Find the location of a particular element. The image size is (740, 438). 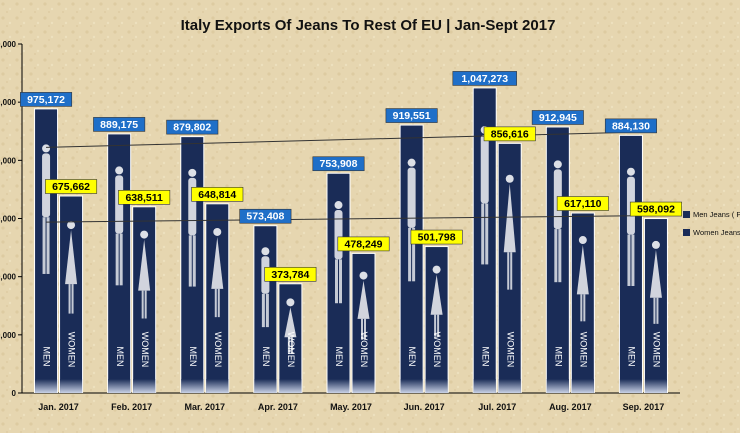

women-value-label-text: 617,110 is located at coordinates (583, 204).